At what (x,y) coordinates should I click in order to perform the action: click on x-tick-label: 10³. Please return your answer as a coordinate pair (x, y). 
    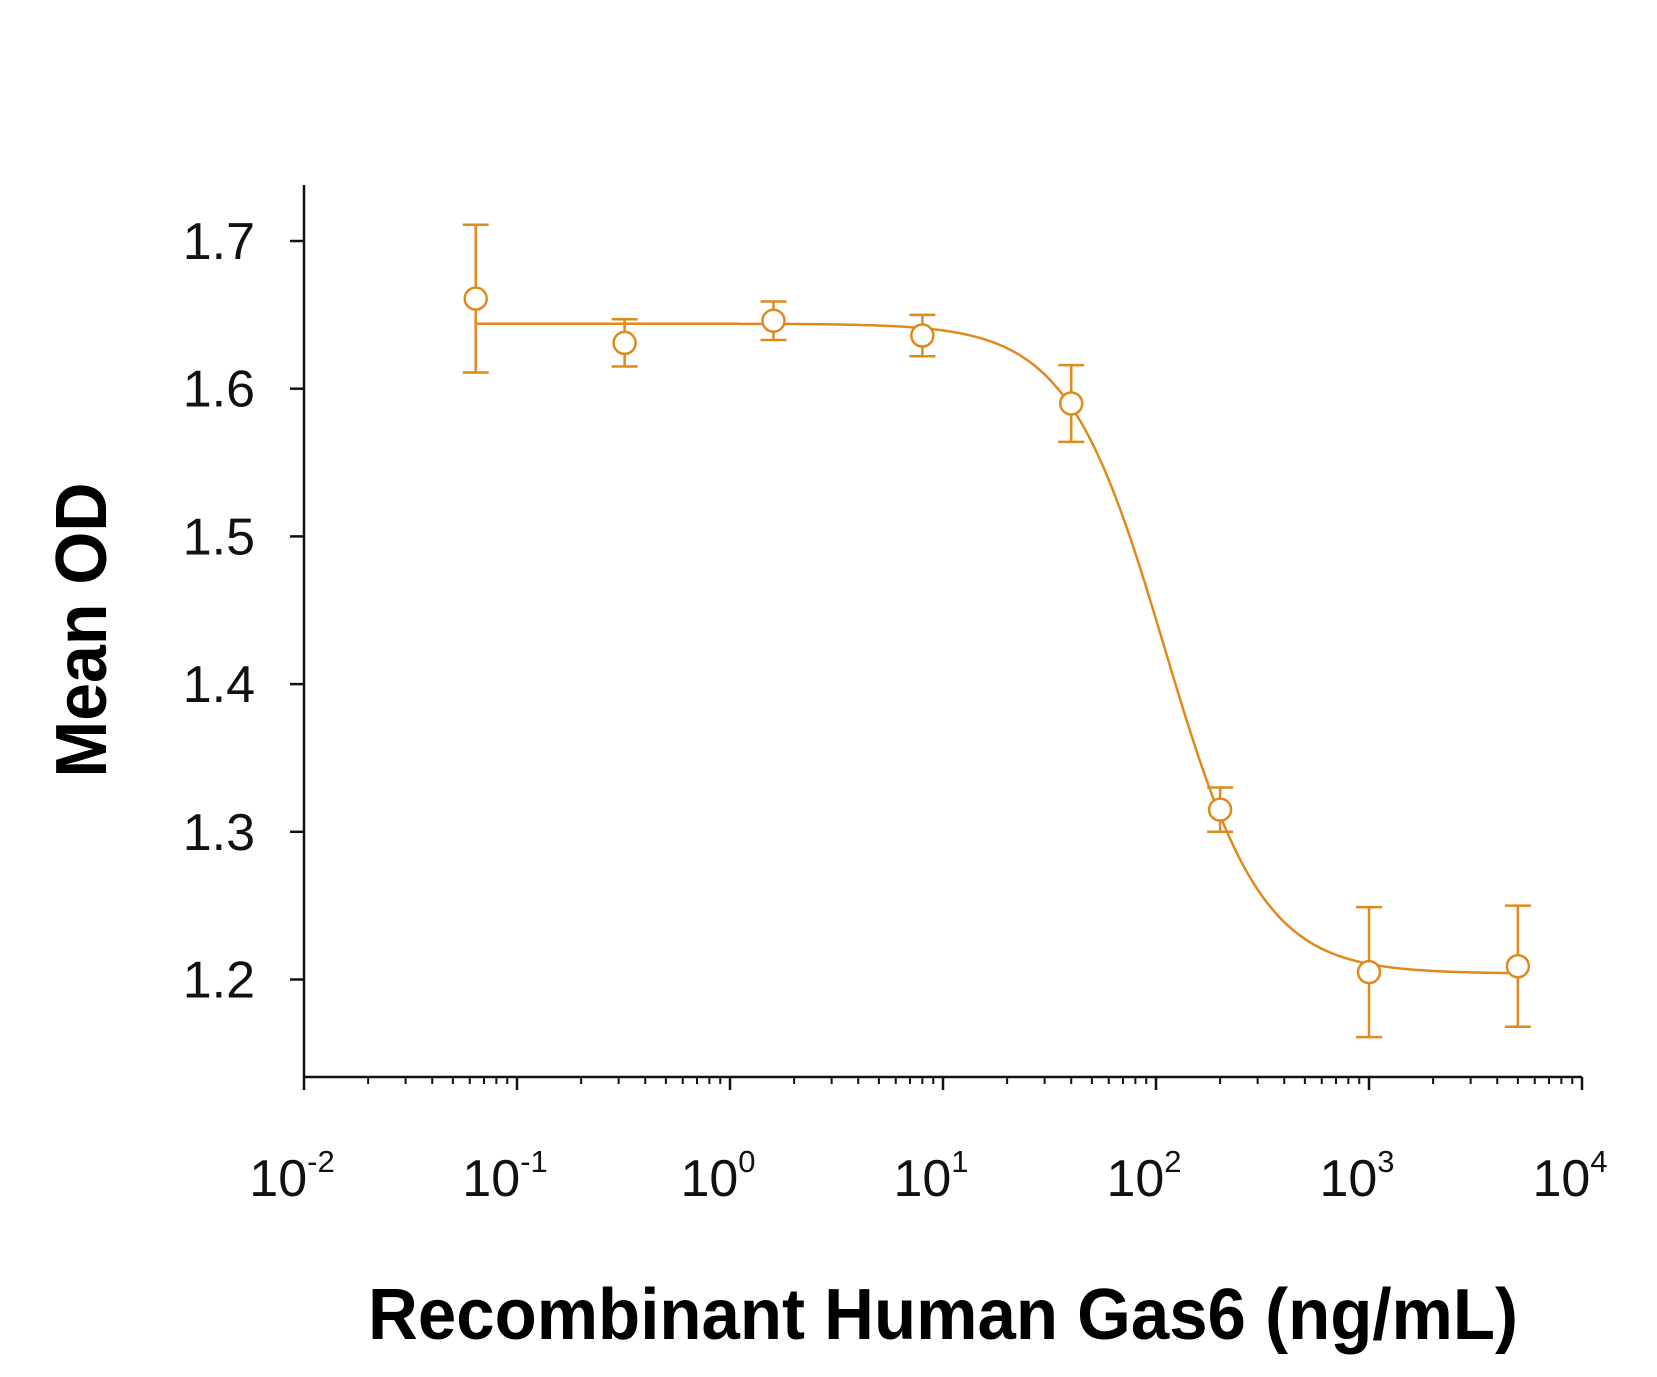
    Looking at the image, I should click on (1356, 1176).